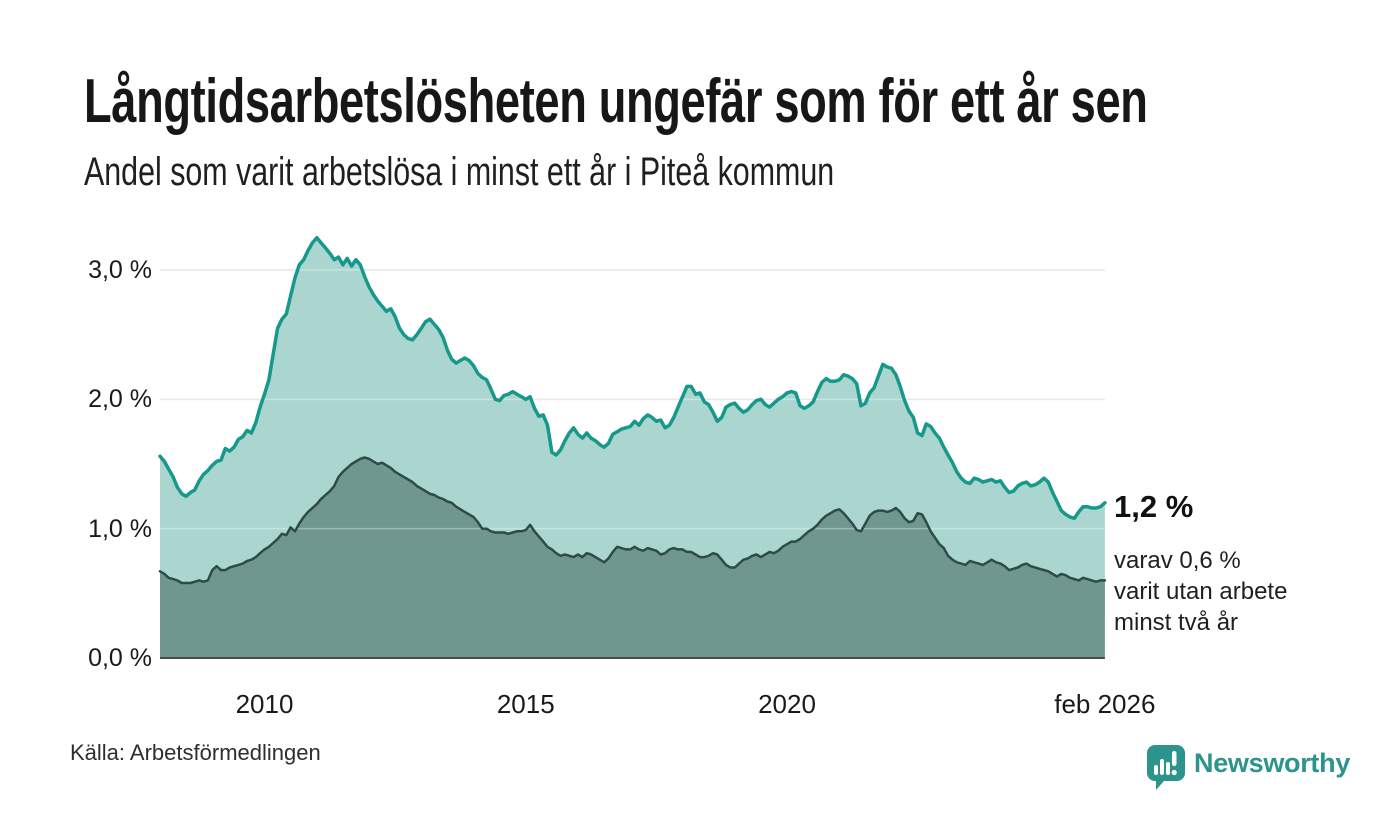 This screenshot has width=1400, height=840. I want to click on x-axis-tick-label: 2020, so click(787, 704).